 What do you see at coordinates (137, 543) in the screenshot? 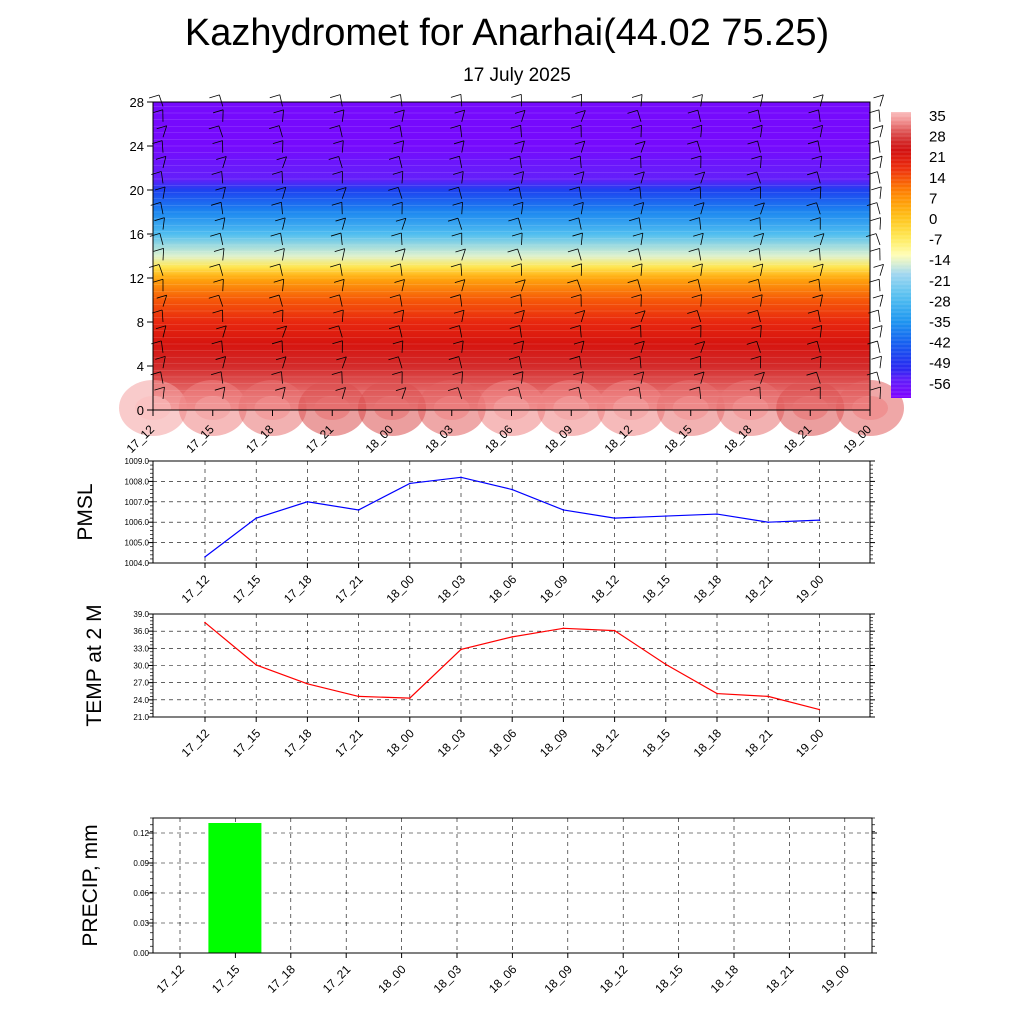
I see `y-tick-label: 1005.0` at bounding box center [137, 543].